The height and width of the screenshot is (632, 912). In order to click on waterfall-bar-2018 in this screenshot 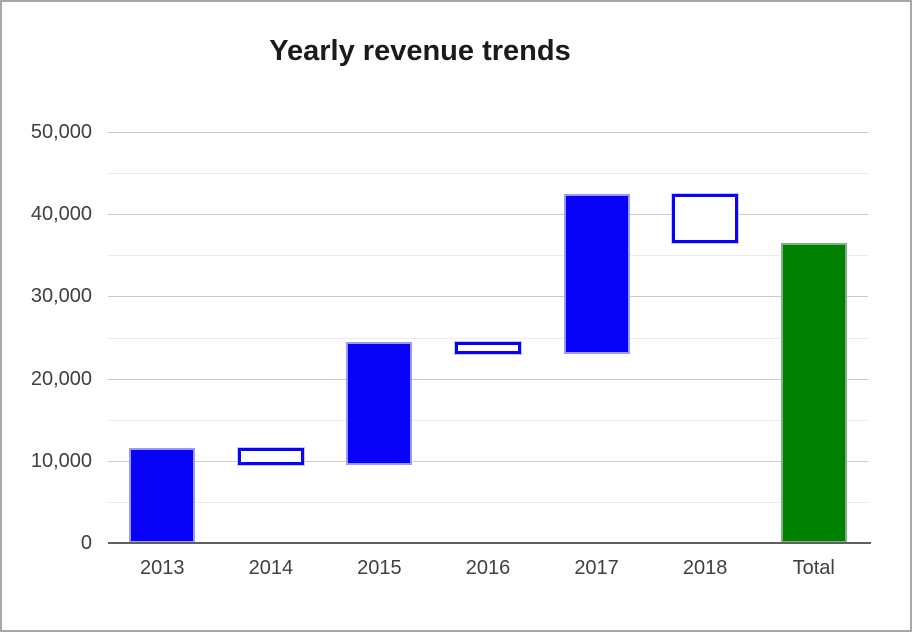, I will do `click(705, 218)`.